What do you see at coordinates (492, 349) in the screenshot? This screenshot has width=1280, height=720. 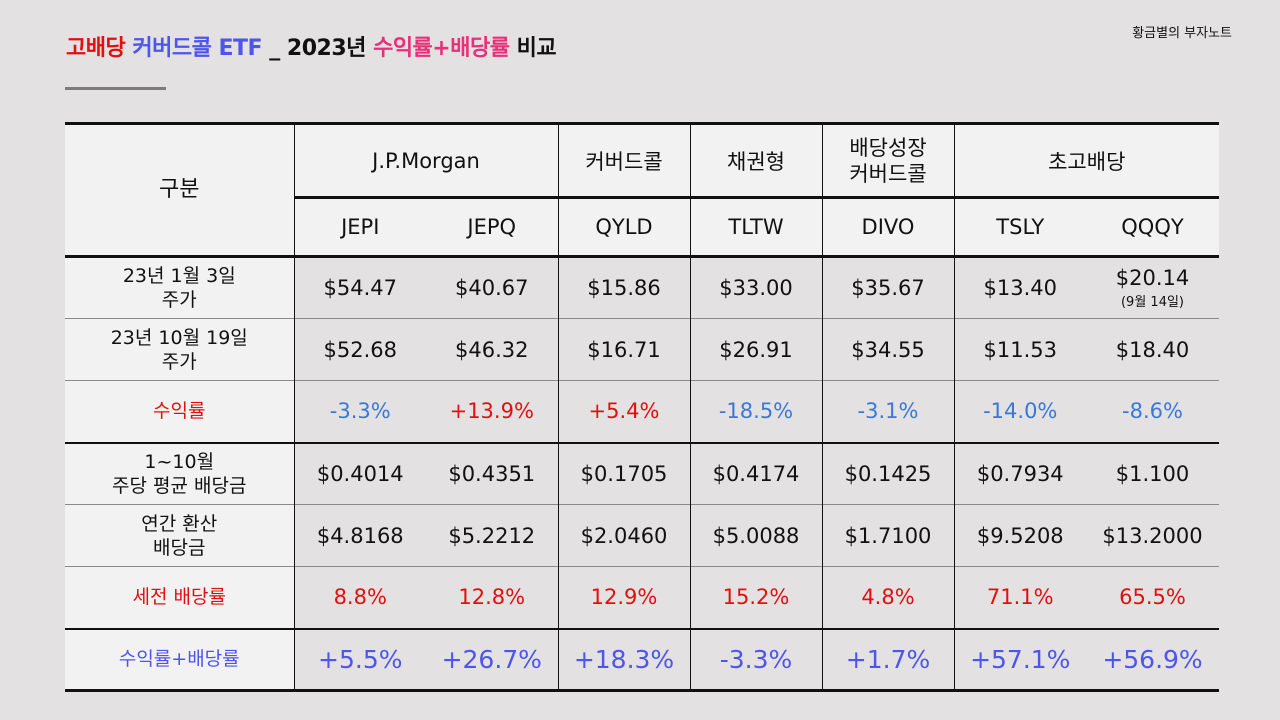 I see `cell-value: $46.32` at bounding box center [492, 349].